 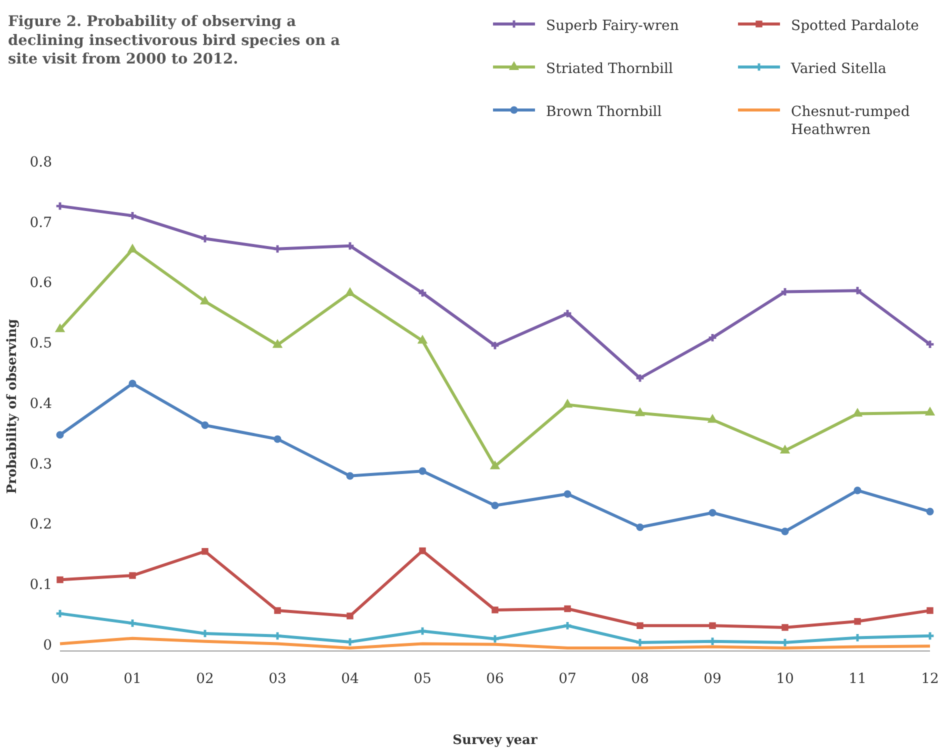 What do you see at coordinates (41, 344) in the screenshot?
I see `y-tick-label: 0.5` at bounding box center [41, 344].